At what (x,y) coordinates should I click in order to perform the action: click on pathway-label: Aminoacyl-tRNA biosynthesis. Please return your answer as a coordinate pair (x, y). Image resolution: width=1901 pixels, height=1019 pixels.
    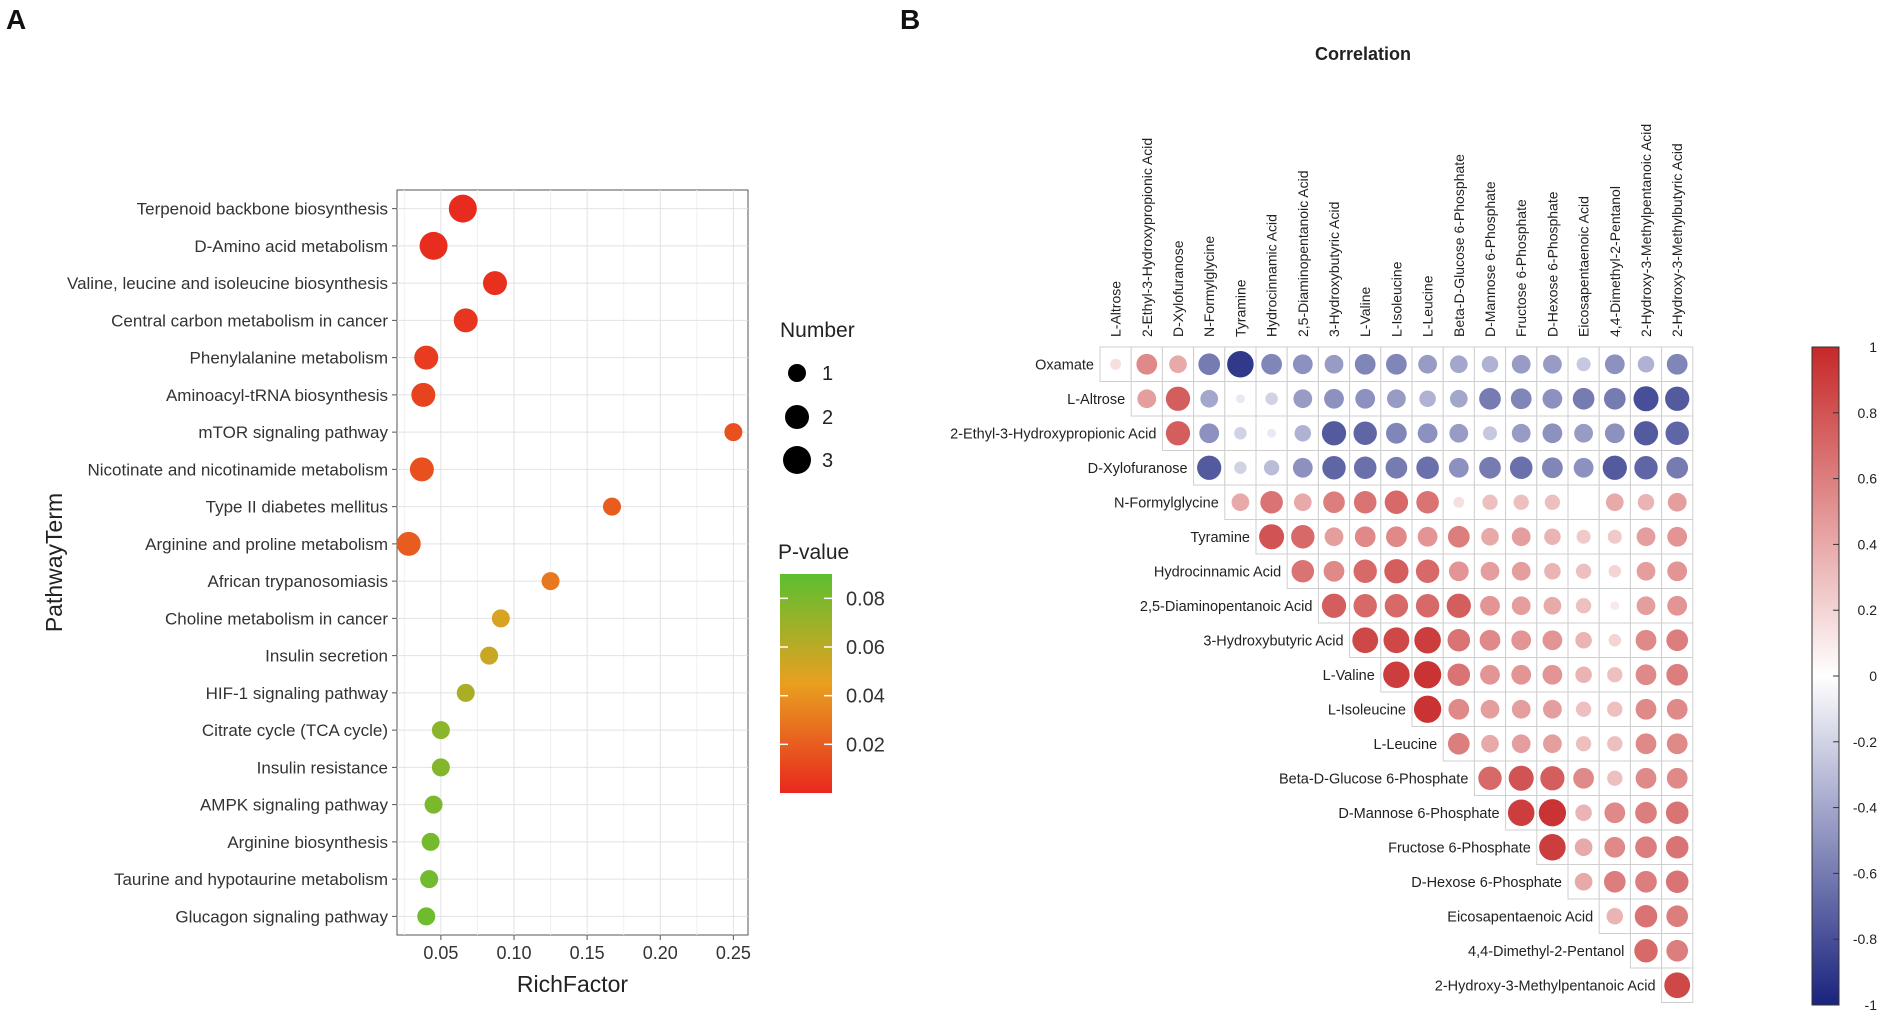
    Looking at the image, I should click on (277, 395).